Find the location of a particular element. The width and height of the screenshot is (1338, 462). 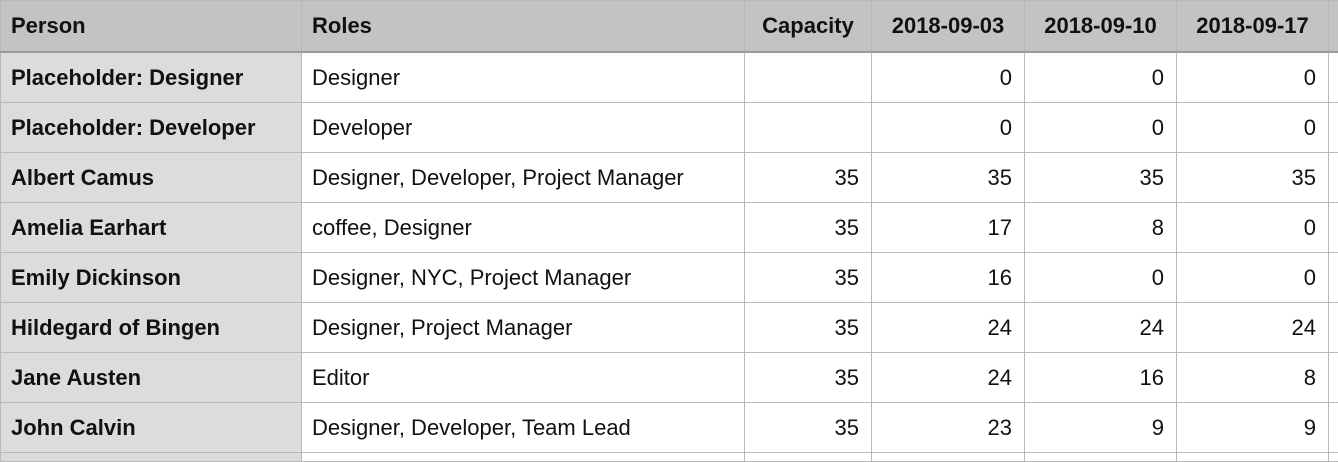

roles-cell: Developer is located at coordinates (523, 127).